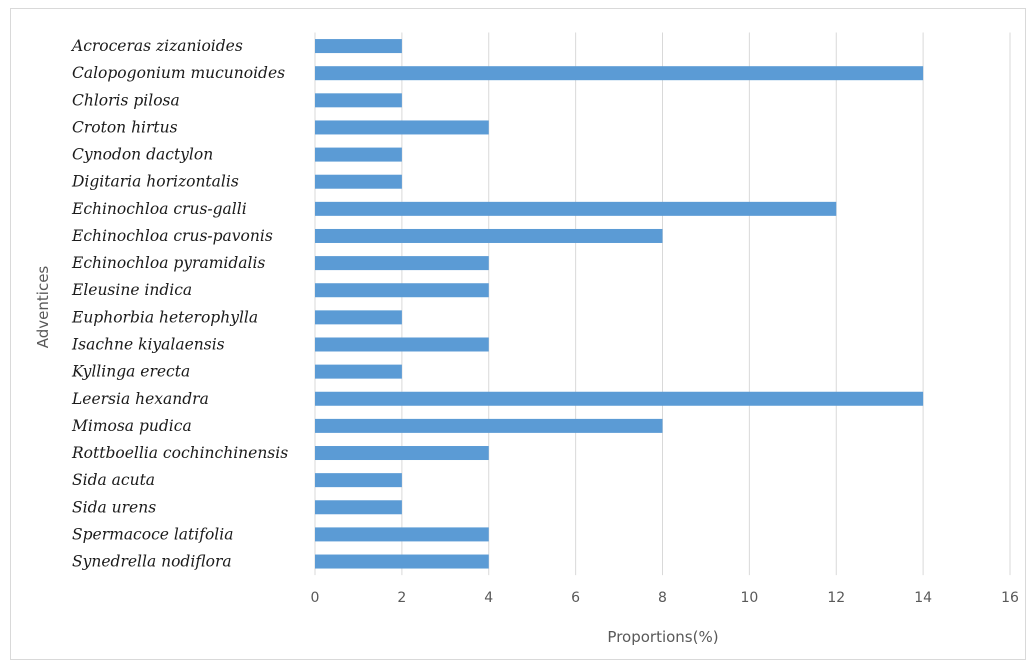 The height and width of the screenshot is (666, 1032). What do you see at coordinates (125, 127) in the screenshot?
I see `category-label: Croton hirtus` at bounding box center [125, 127].